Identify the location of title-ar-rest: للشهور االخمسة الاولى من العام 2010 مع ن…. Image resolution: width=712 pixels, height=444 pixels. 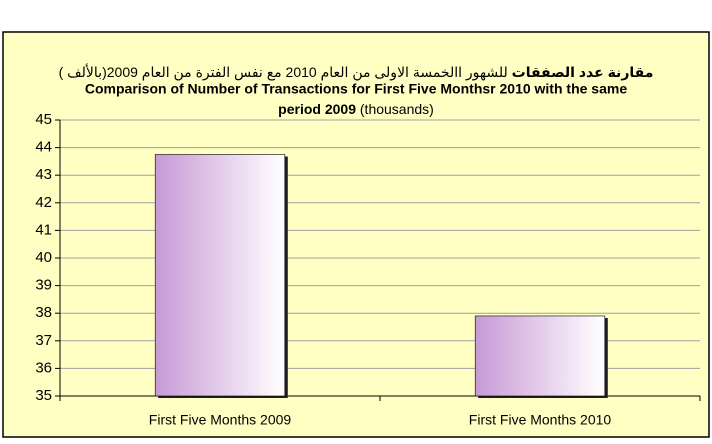
(285, 72).